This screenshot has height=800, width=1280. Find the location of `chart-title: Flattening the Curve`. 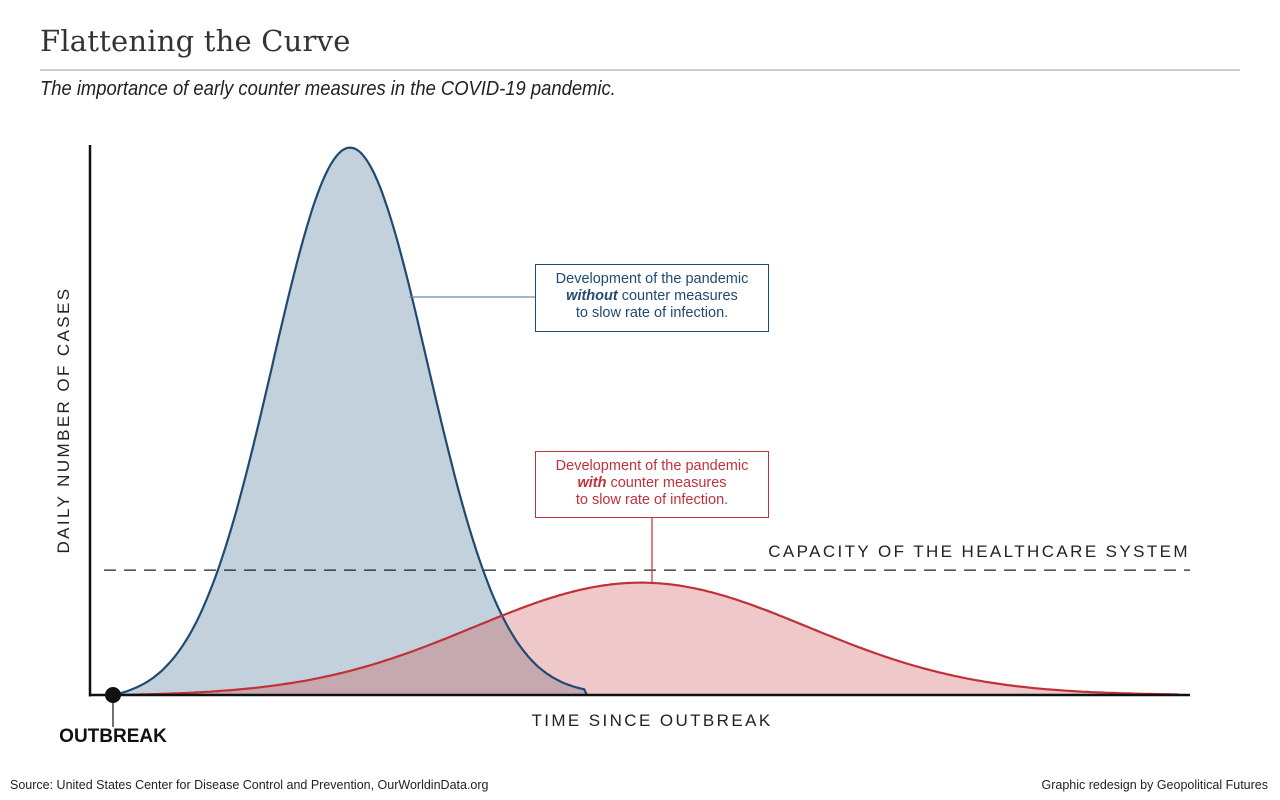

chart-title: Flattening the Curve is located at coordinates (195, 41).